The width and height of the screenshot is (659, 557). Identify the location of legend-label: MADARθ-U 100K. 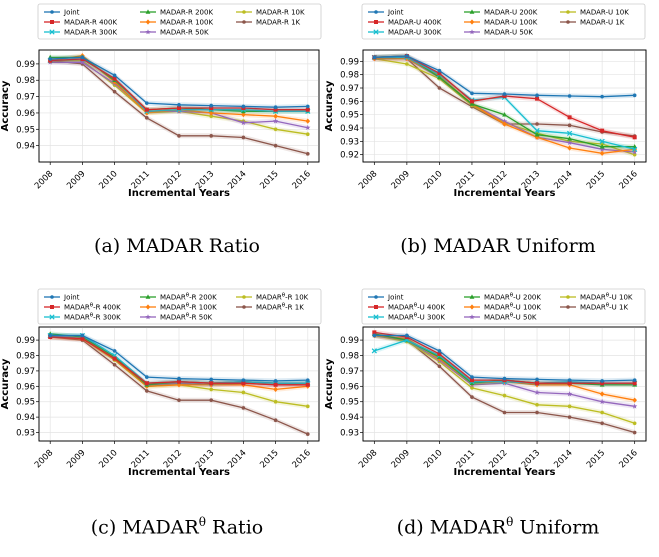
(512, 307).